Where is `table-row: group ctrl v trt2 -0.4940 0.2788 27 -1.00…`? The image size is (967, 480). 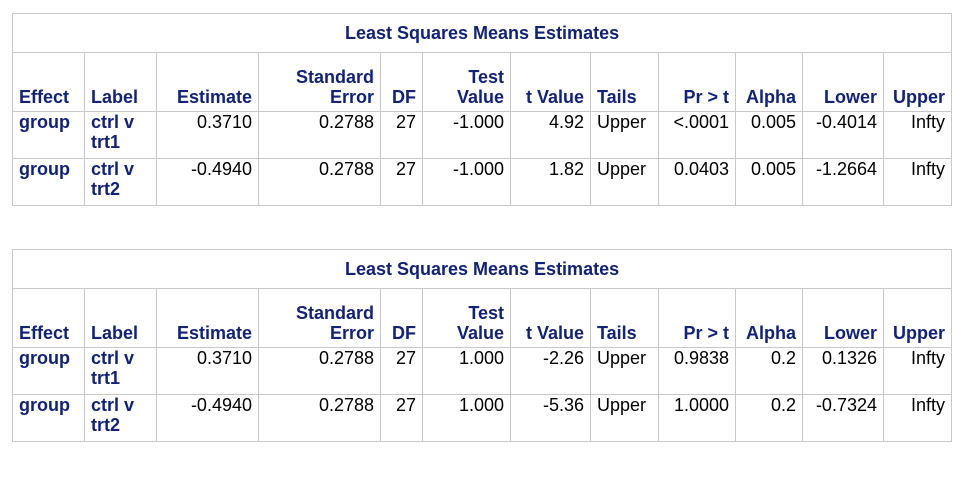
table-row: group ctrl v trt2 -0.4940 0.2788 27 -1.00… is located at coordinates (482, 182).